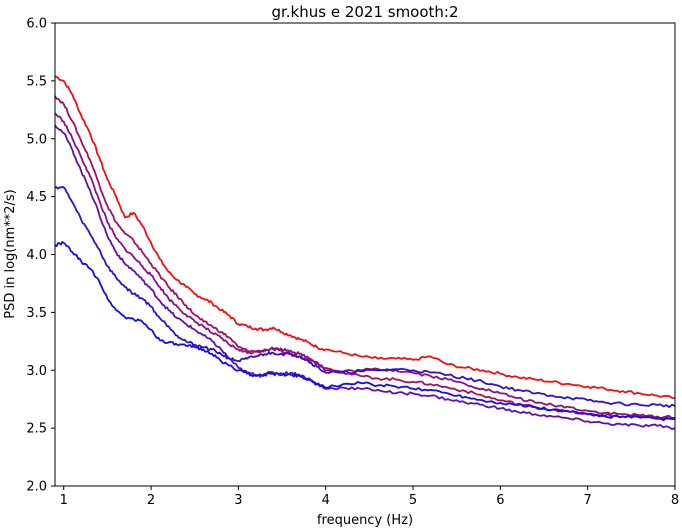 The width and height of the screenshot is (682, 531). I want to click on x-axis-ticks: 1 2 3 4 5 6 7 8, so click(369, 497).